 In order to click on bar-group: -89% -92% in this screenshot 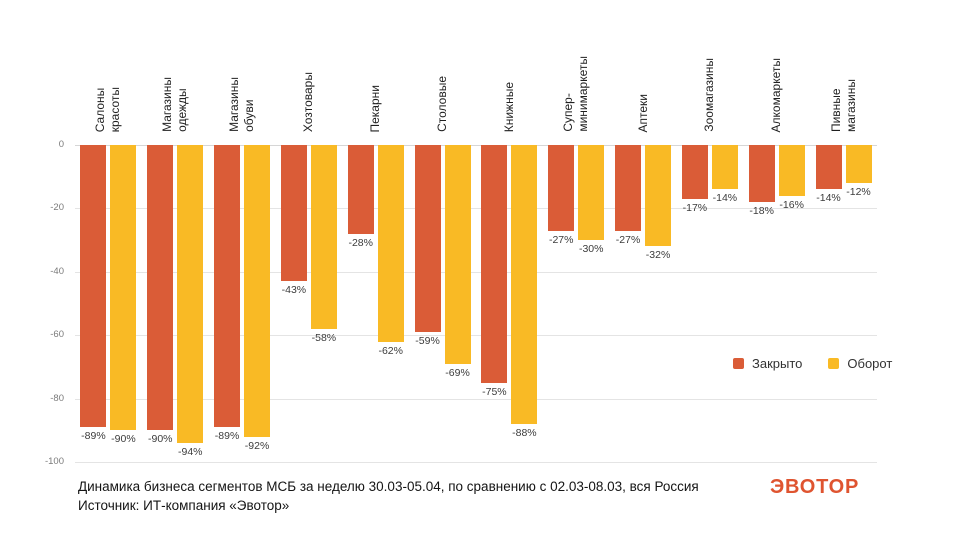, I will do `click(242, 303)`.